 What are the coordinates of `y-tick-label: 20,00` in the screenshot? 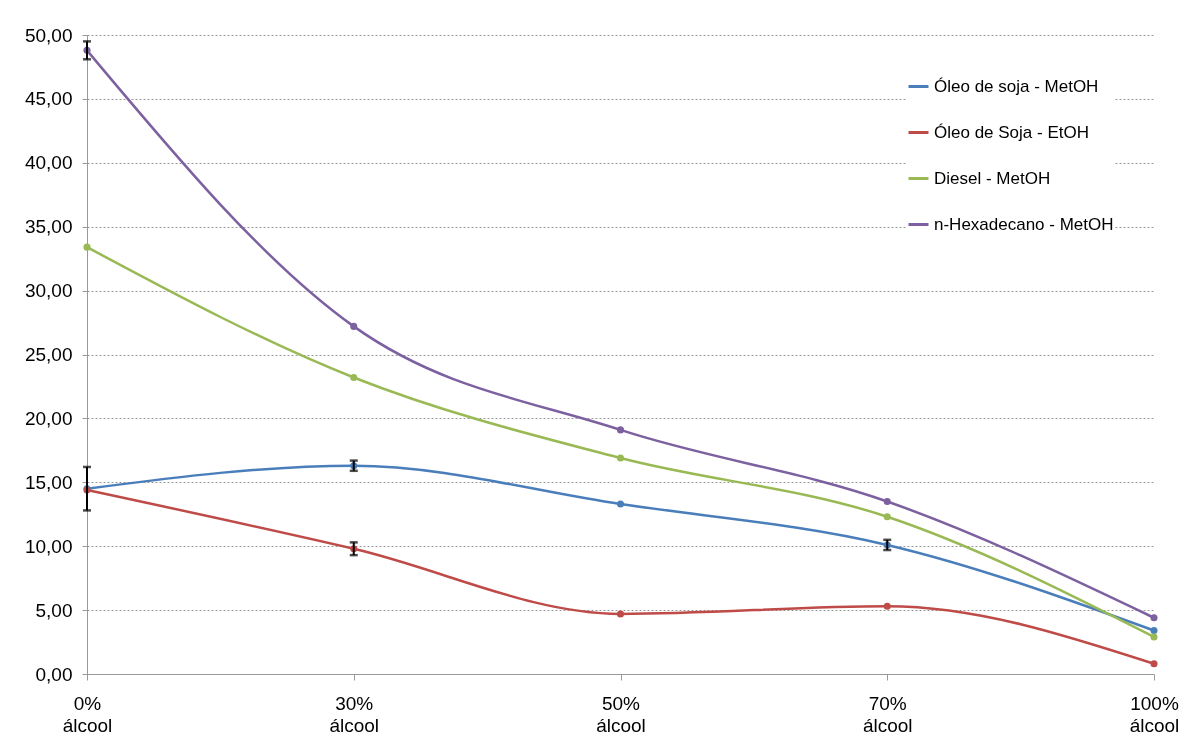 It's located at (48, 418).